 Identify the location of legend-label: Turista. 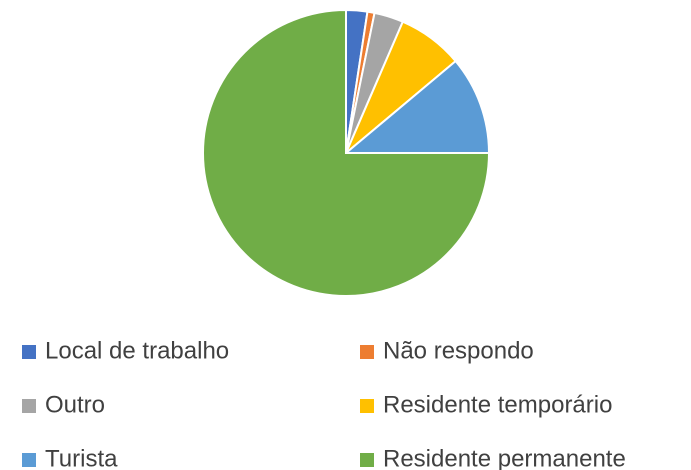
(81, 457).